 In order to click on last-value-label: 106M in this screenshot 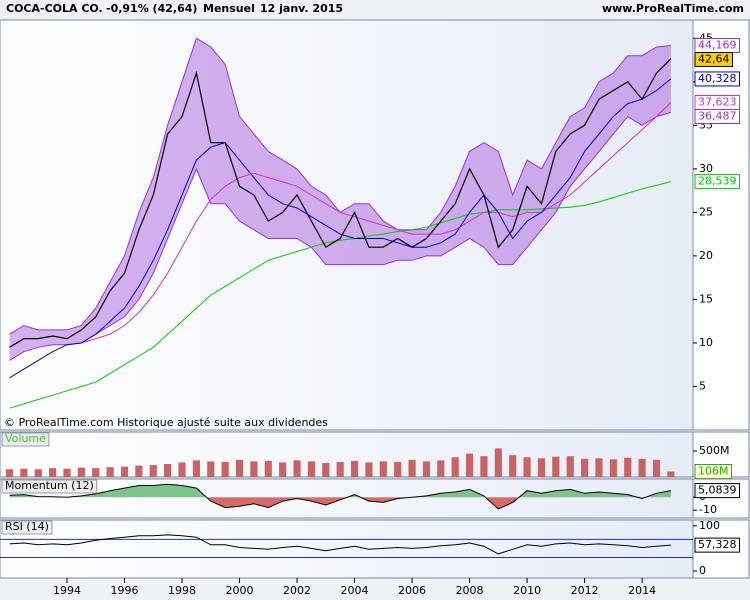, I will do `click(713, 470)`.